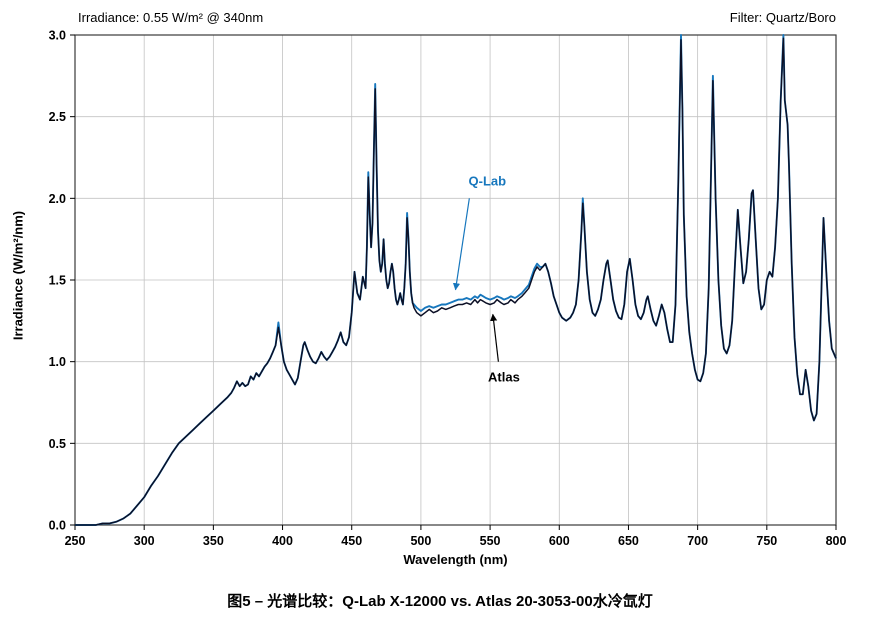 The image size is (880, 629). I want to click on irradiance-setpoint-note: Irradiance: 0.55 W/m² @ 340nm, so click(171, 17).